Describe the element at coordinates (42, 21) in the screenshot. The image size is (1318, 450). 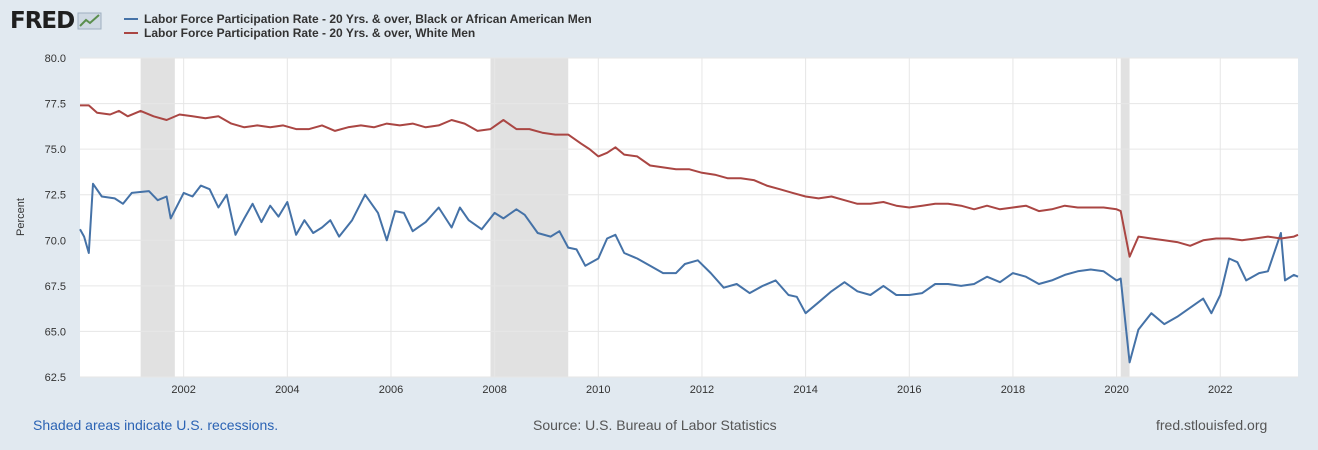
I see `logo-text: FRED` at that location.